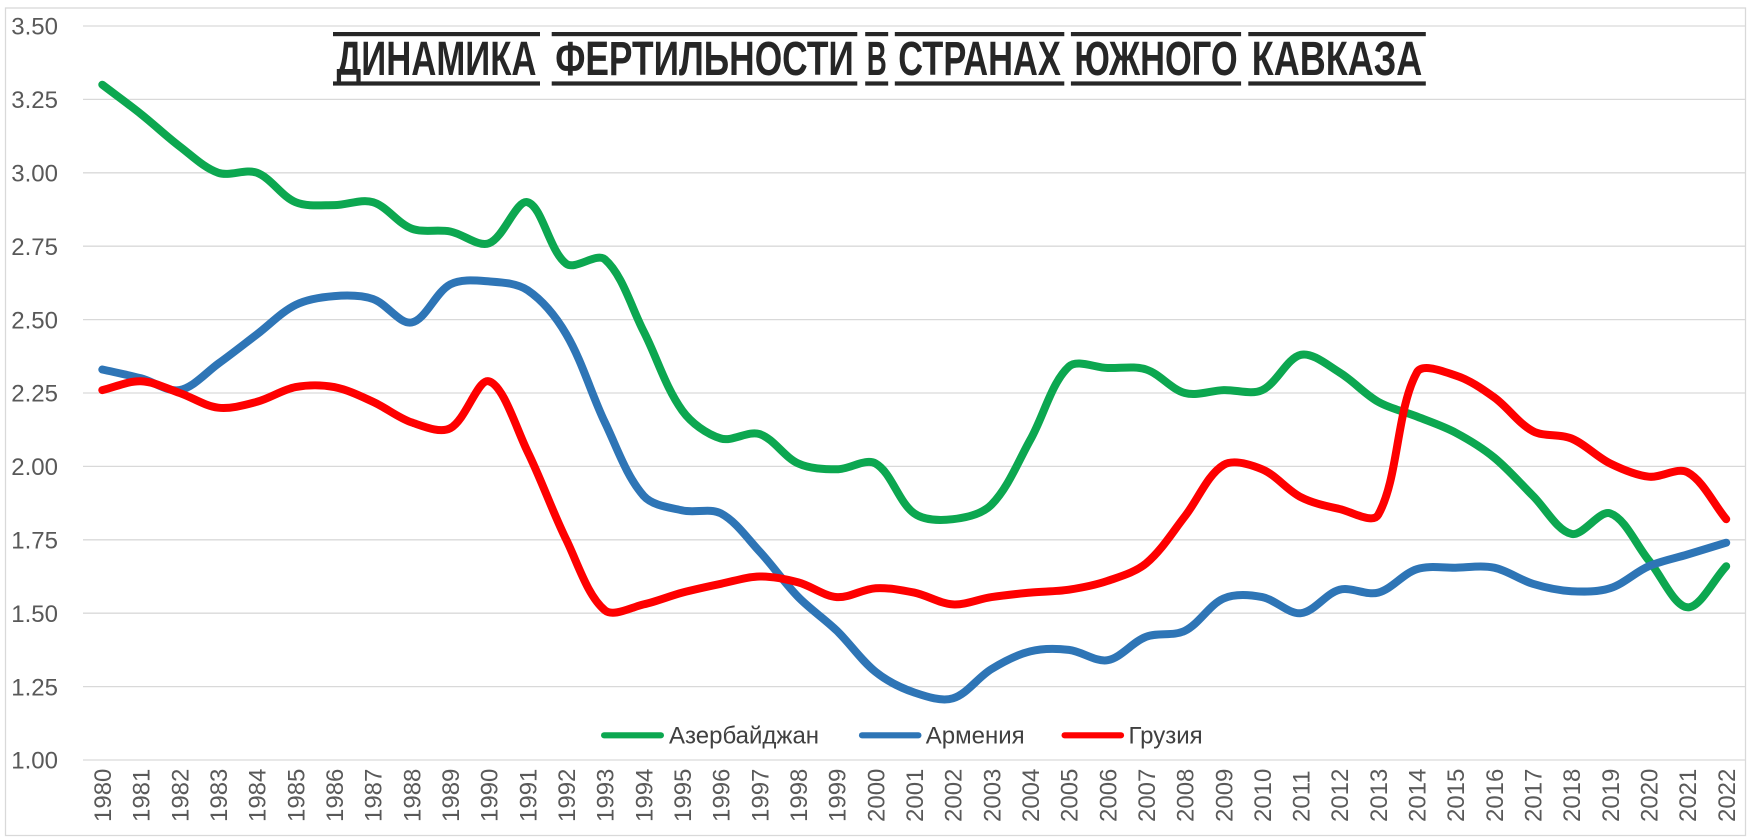 Image resolution: width=1750 pixels, height=839 pixels. Describe the element at coordinates (1456, 795) in the screenshot. I see `svg-text: 2015` at that location.